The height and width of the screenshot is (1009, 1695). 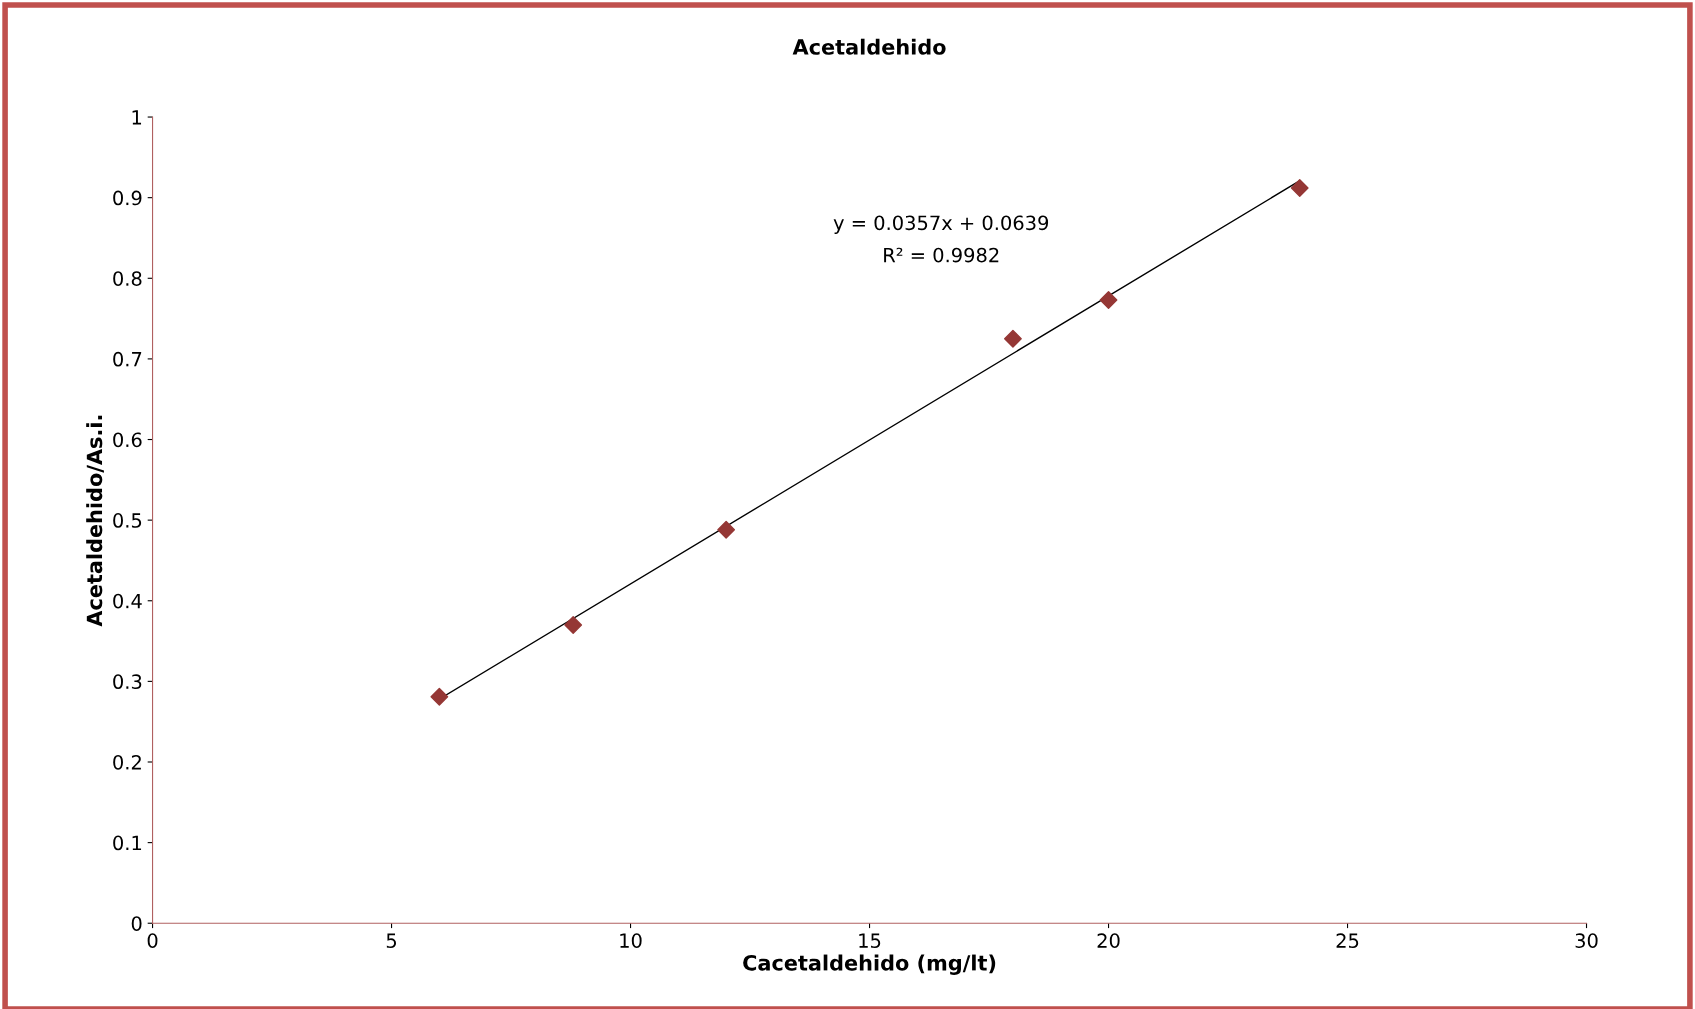 I want to click on y-tick-label: 0.7, so click(x=127, y=359).